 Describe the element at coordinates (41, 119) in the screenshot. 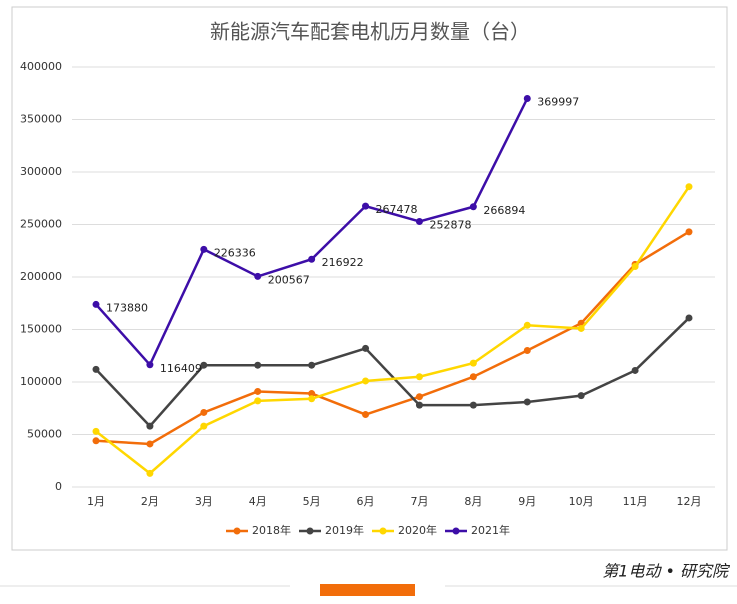

I see `y-tick-label: 350000` at that location.